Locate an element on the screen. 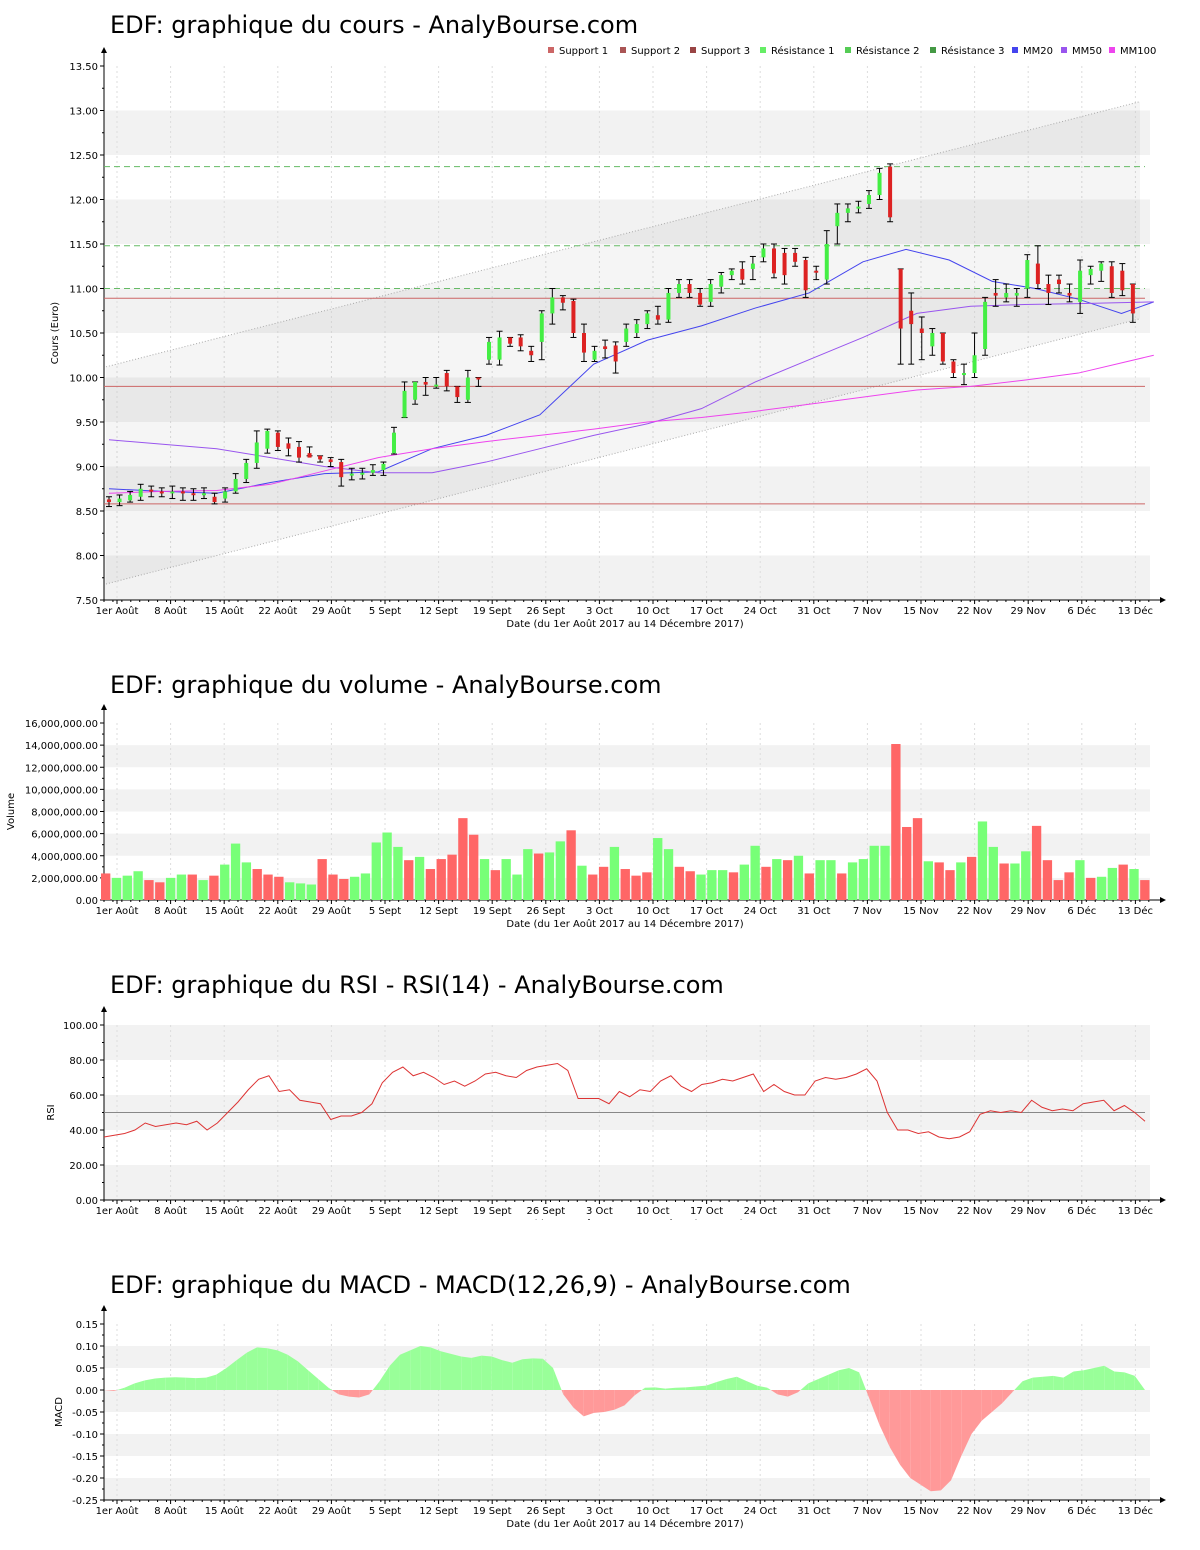 The image size is (1200, 1550). volume-xtick-label: 6 Déc is located at coordinates (1081, 911).